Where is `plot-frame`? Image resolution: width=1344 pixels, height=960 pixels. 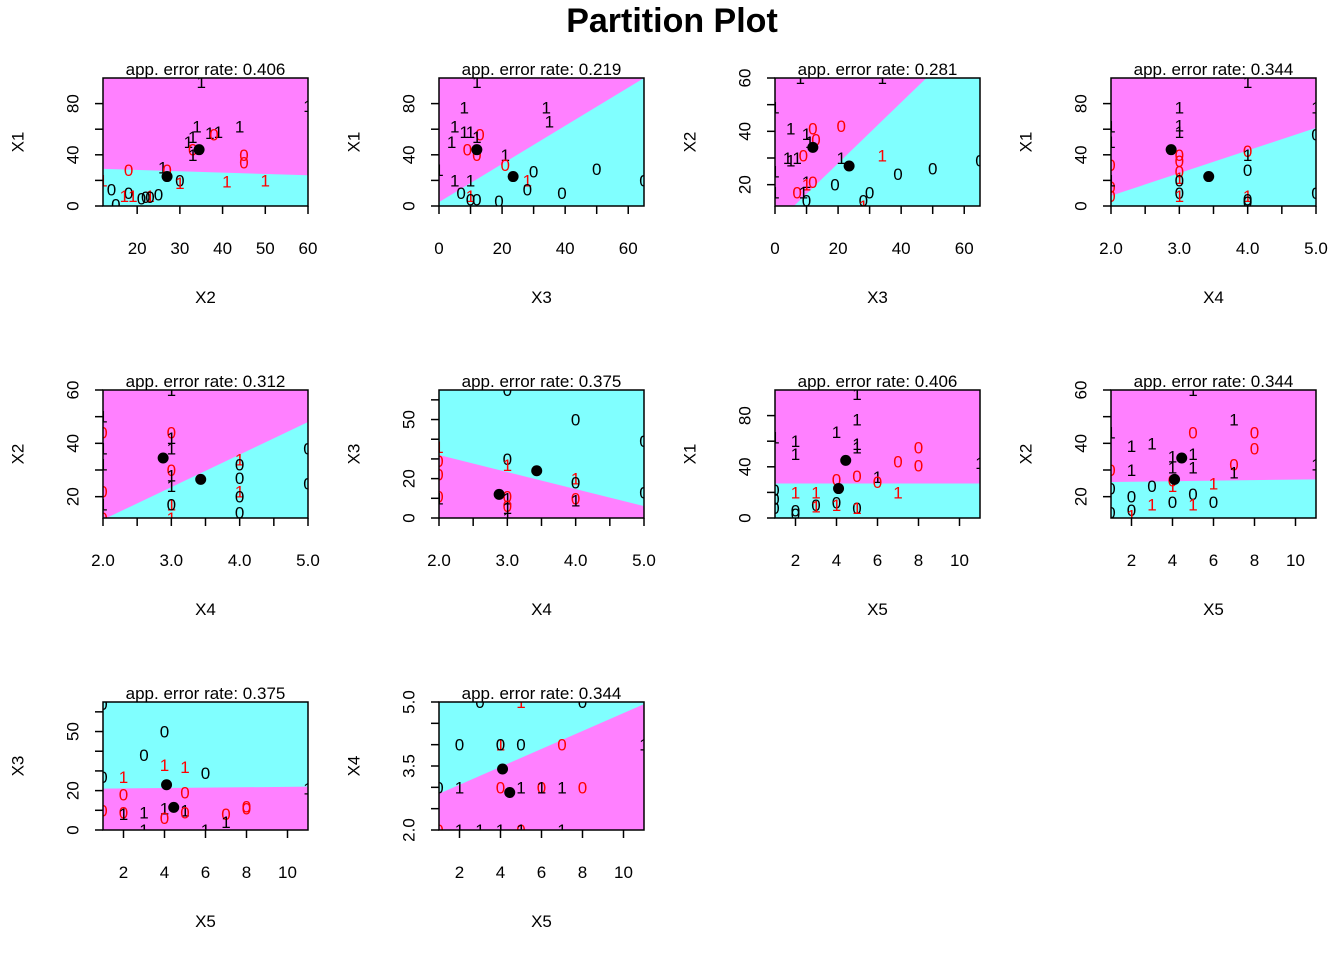 plot-frame is located at coordinates (205, 142).